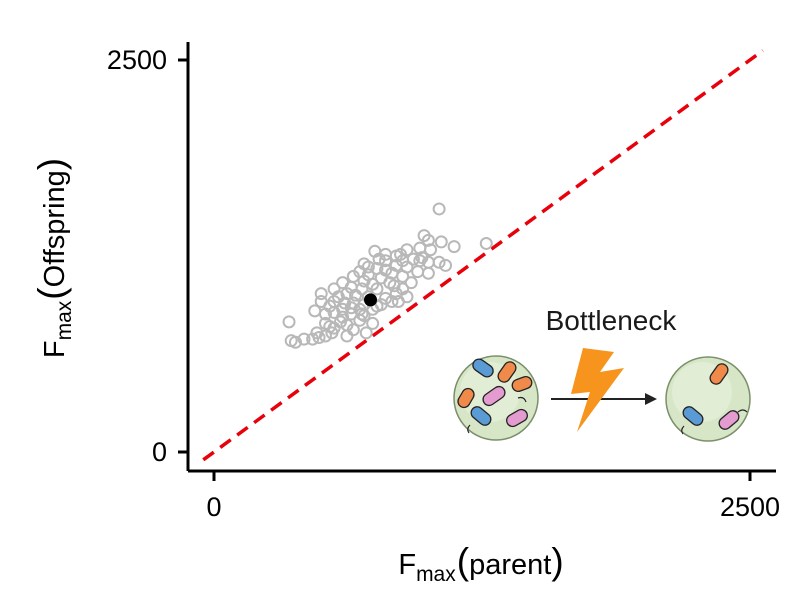  I want to click on y-title-inner: Offspring, so click(55, 228).